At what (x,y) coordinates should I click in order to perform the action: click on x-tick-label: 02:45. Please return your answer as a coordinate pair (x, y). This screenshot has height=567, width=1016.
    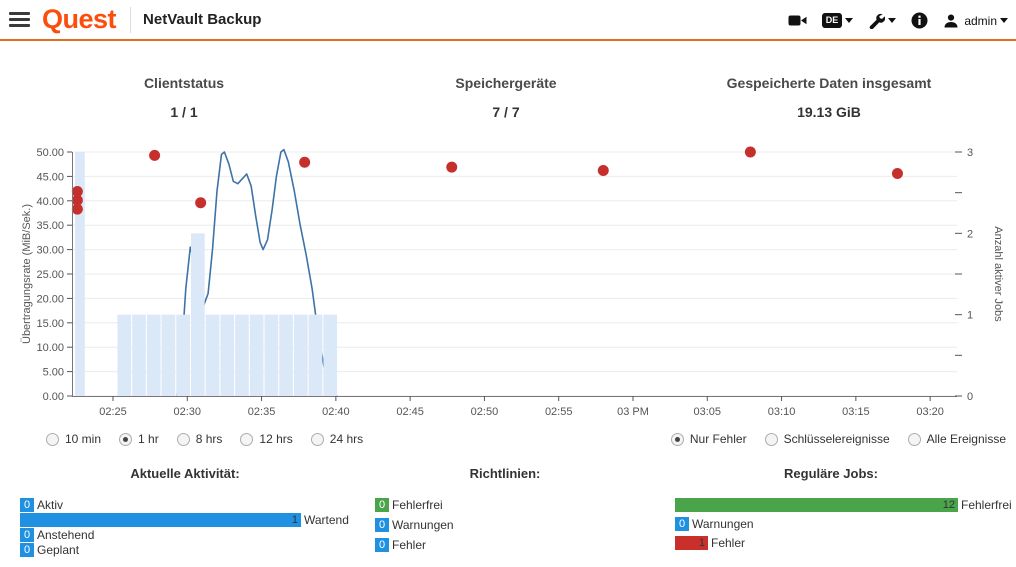
    Looking at the image, I should click on (410, 412).